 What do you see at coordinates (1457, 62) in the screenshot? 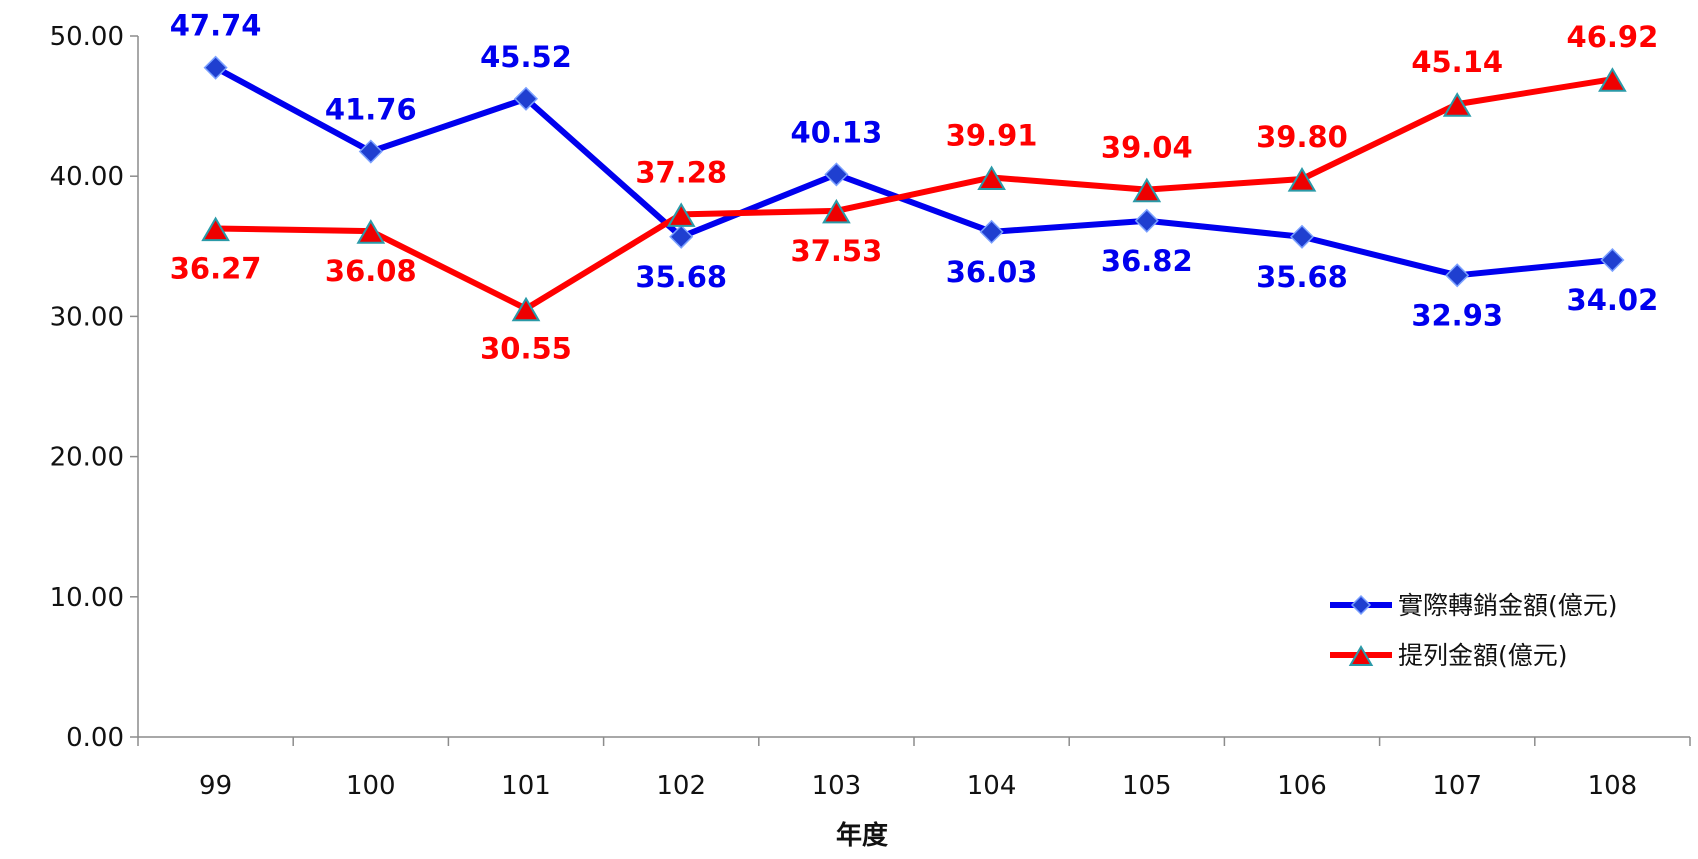
I see `data-label: 45.14` at bounding box center [1457, 62].